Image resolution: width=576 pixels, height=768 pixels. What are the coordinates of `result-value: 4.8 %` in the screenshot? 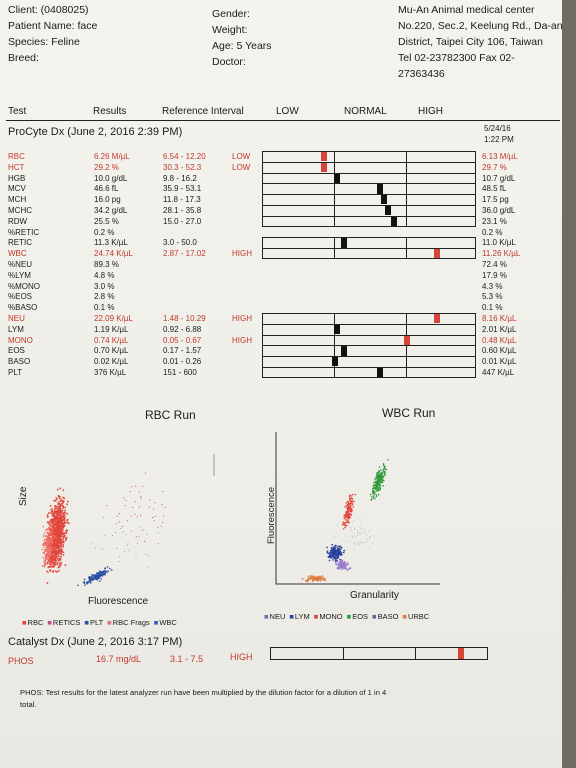 It's located at (104, 275).